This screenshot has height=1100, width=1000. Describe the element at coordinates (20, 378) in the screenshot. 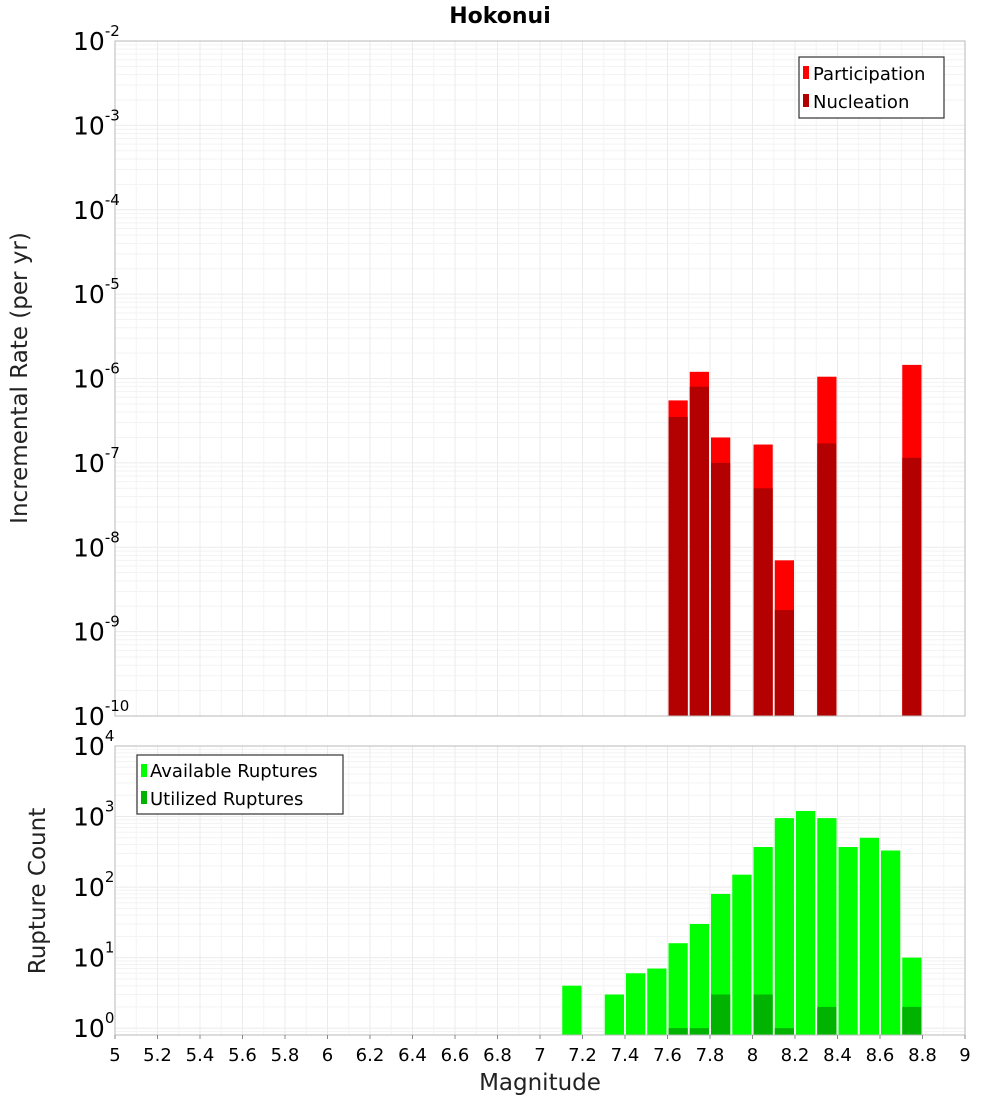

I see `rate-y-axis-label: Incremental Rate (per yr)` at that location.